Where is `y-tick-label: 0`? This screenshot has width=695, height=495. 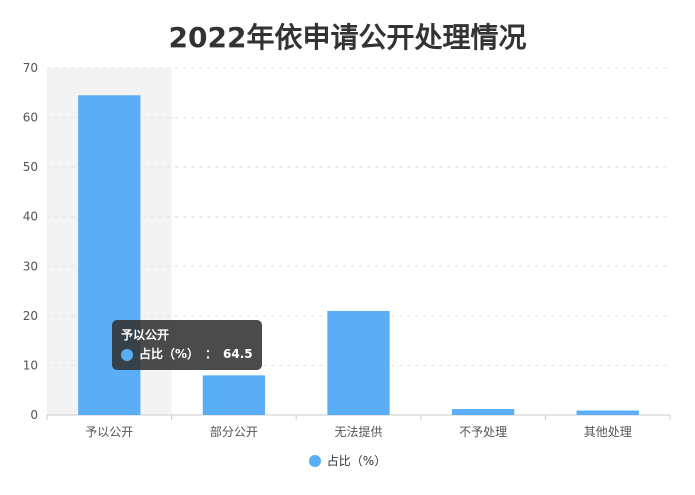 y-tick-label: 0 is located at coordinates (34, 415).